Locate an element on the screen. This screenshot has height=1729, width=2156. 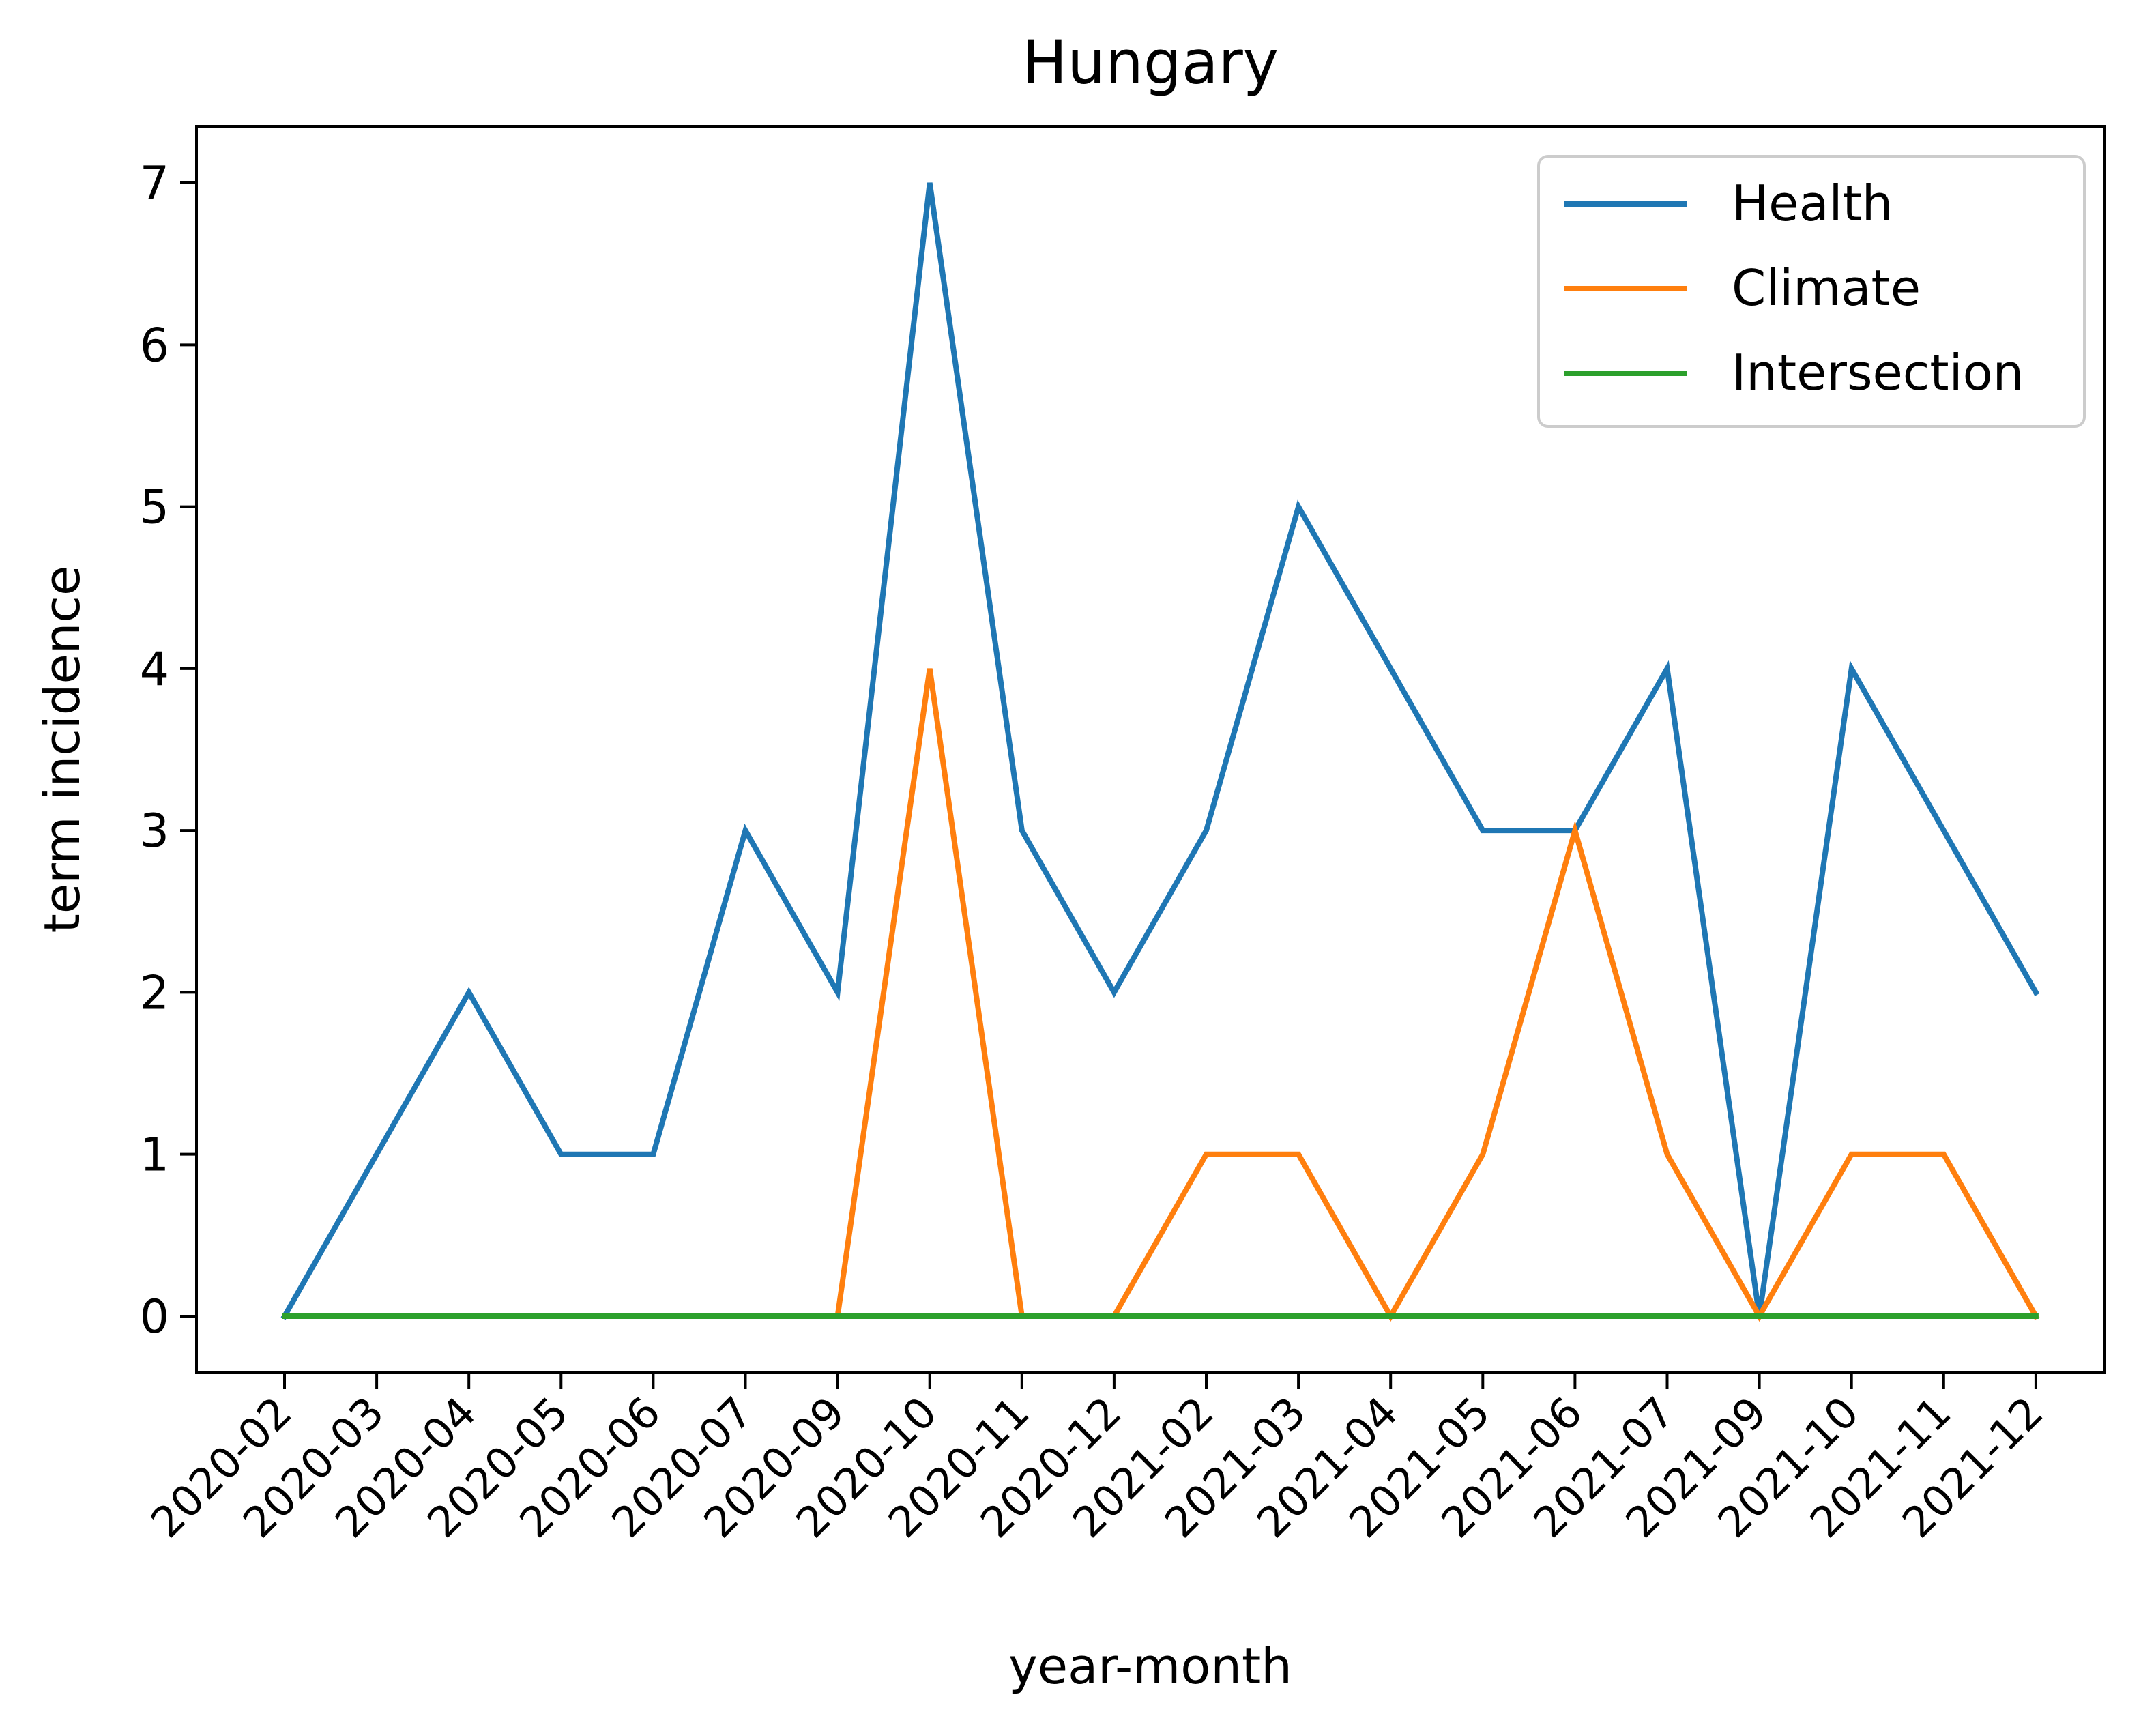
y-axis-label: term incidence is located at coordinates (62, 749).